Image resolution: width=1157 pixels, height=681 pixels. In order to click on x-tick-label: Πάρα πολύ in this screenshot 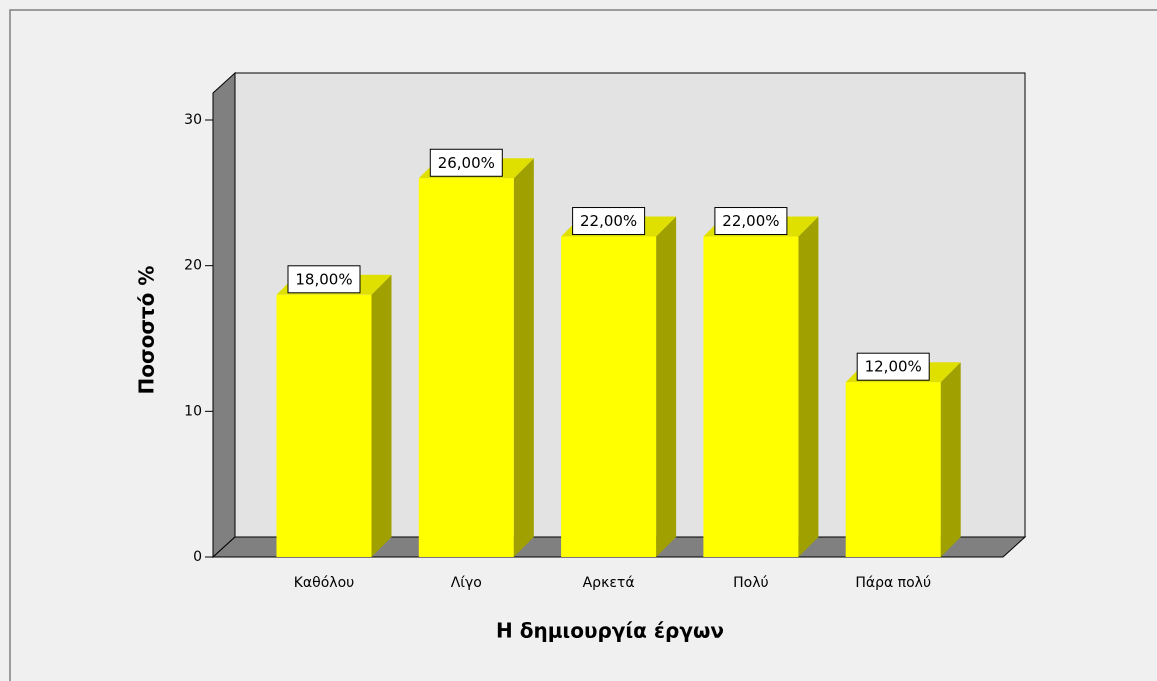, I will do `click(893, 583)`.